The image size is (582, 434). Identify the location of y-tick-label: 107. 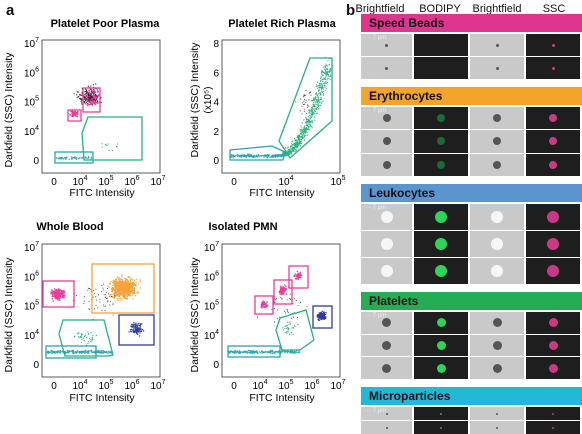
(31, 43).